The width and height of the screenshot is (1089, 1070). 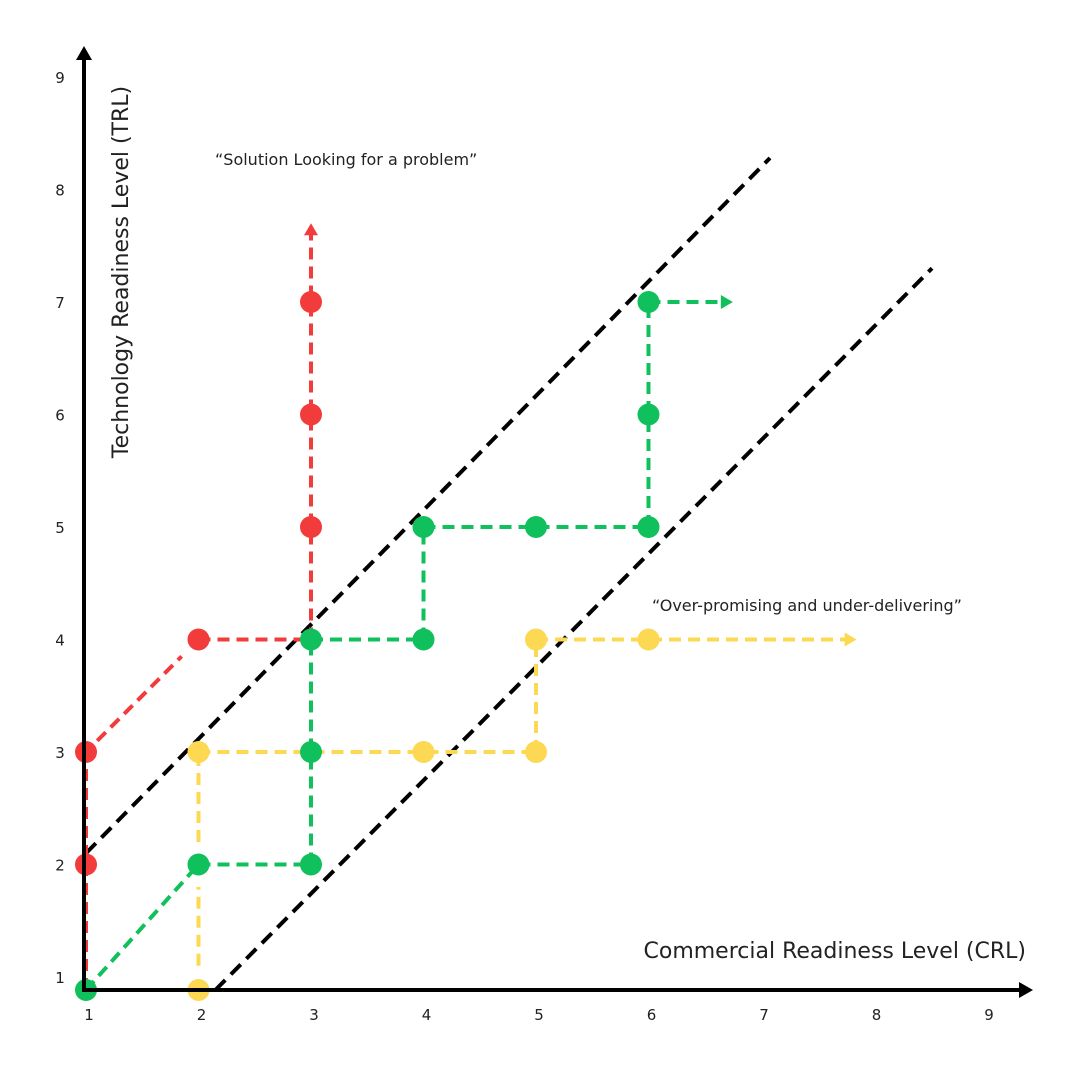 I want to click on x-tick-label: 3, so click(x=314, y=1015).